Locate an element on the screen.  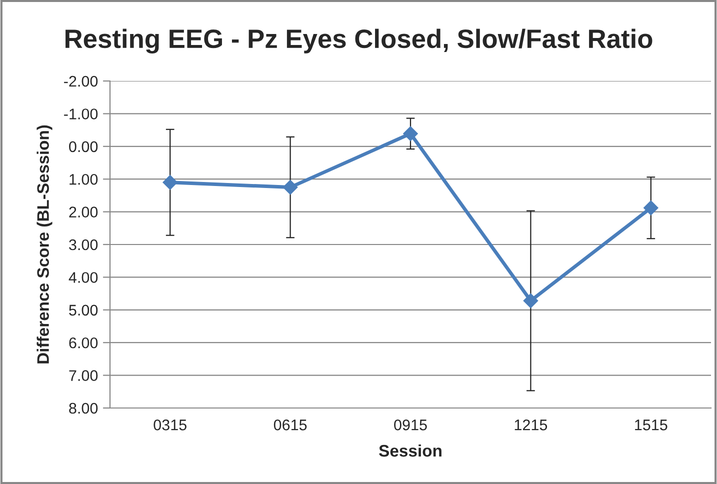
x-tick-label: 0315 is located at coordinates (170, 425).